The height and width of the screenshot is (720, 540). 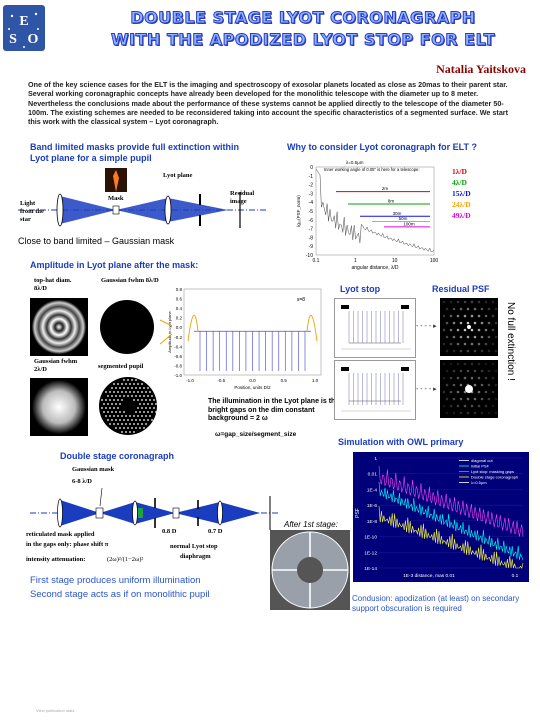 I want to click on sim-legend-text: diagonal cut, so click(x=482, y=460).